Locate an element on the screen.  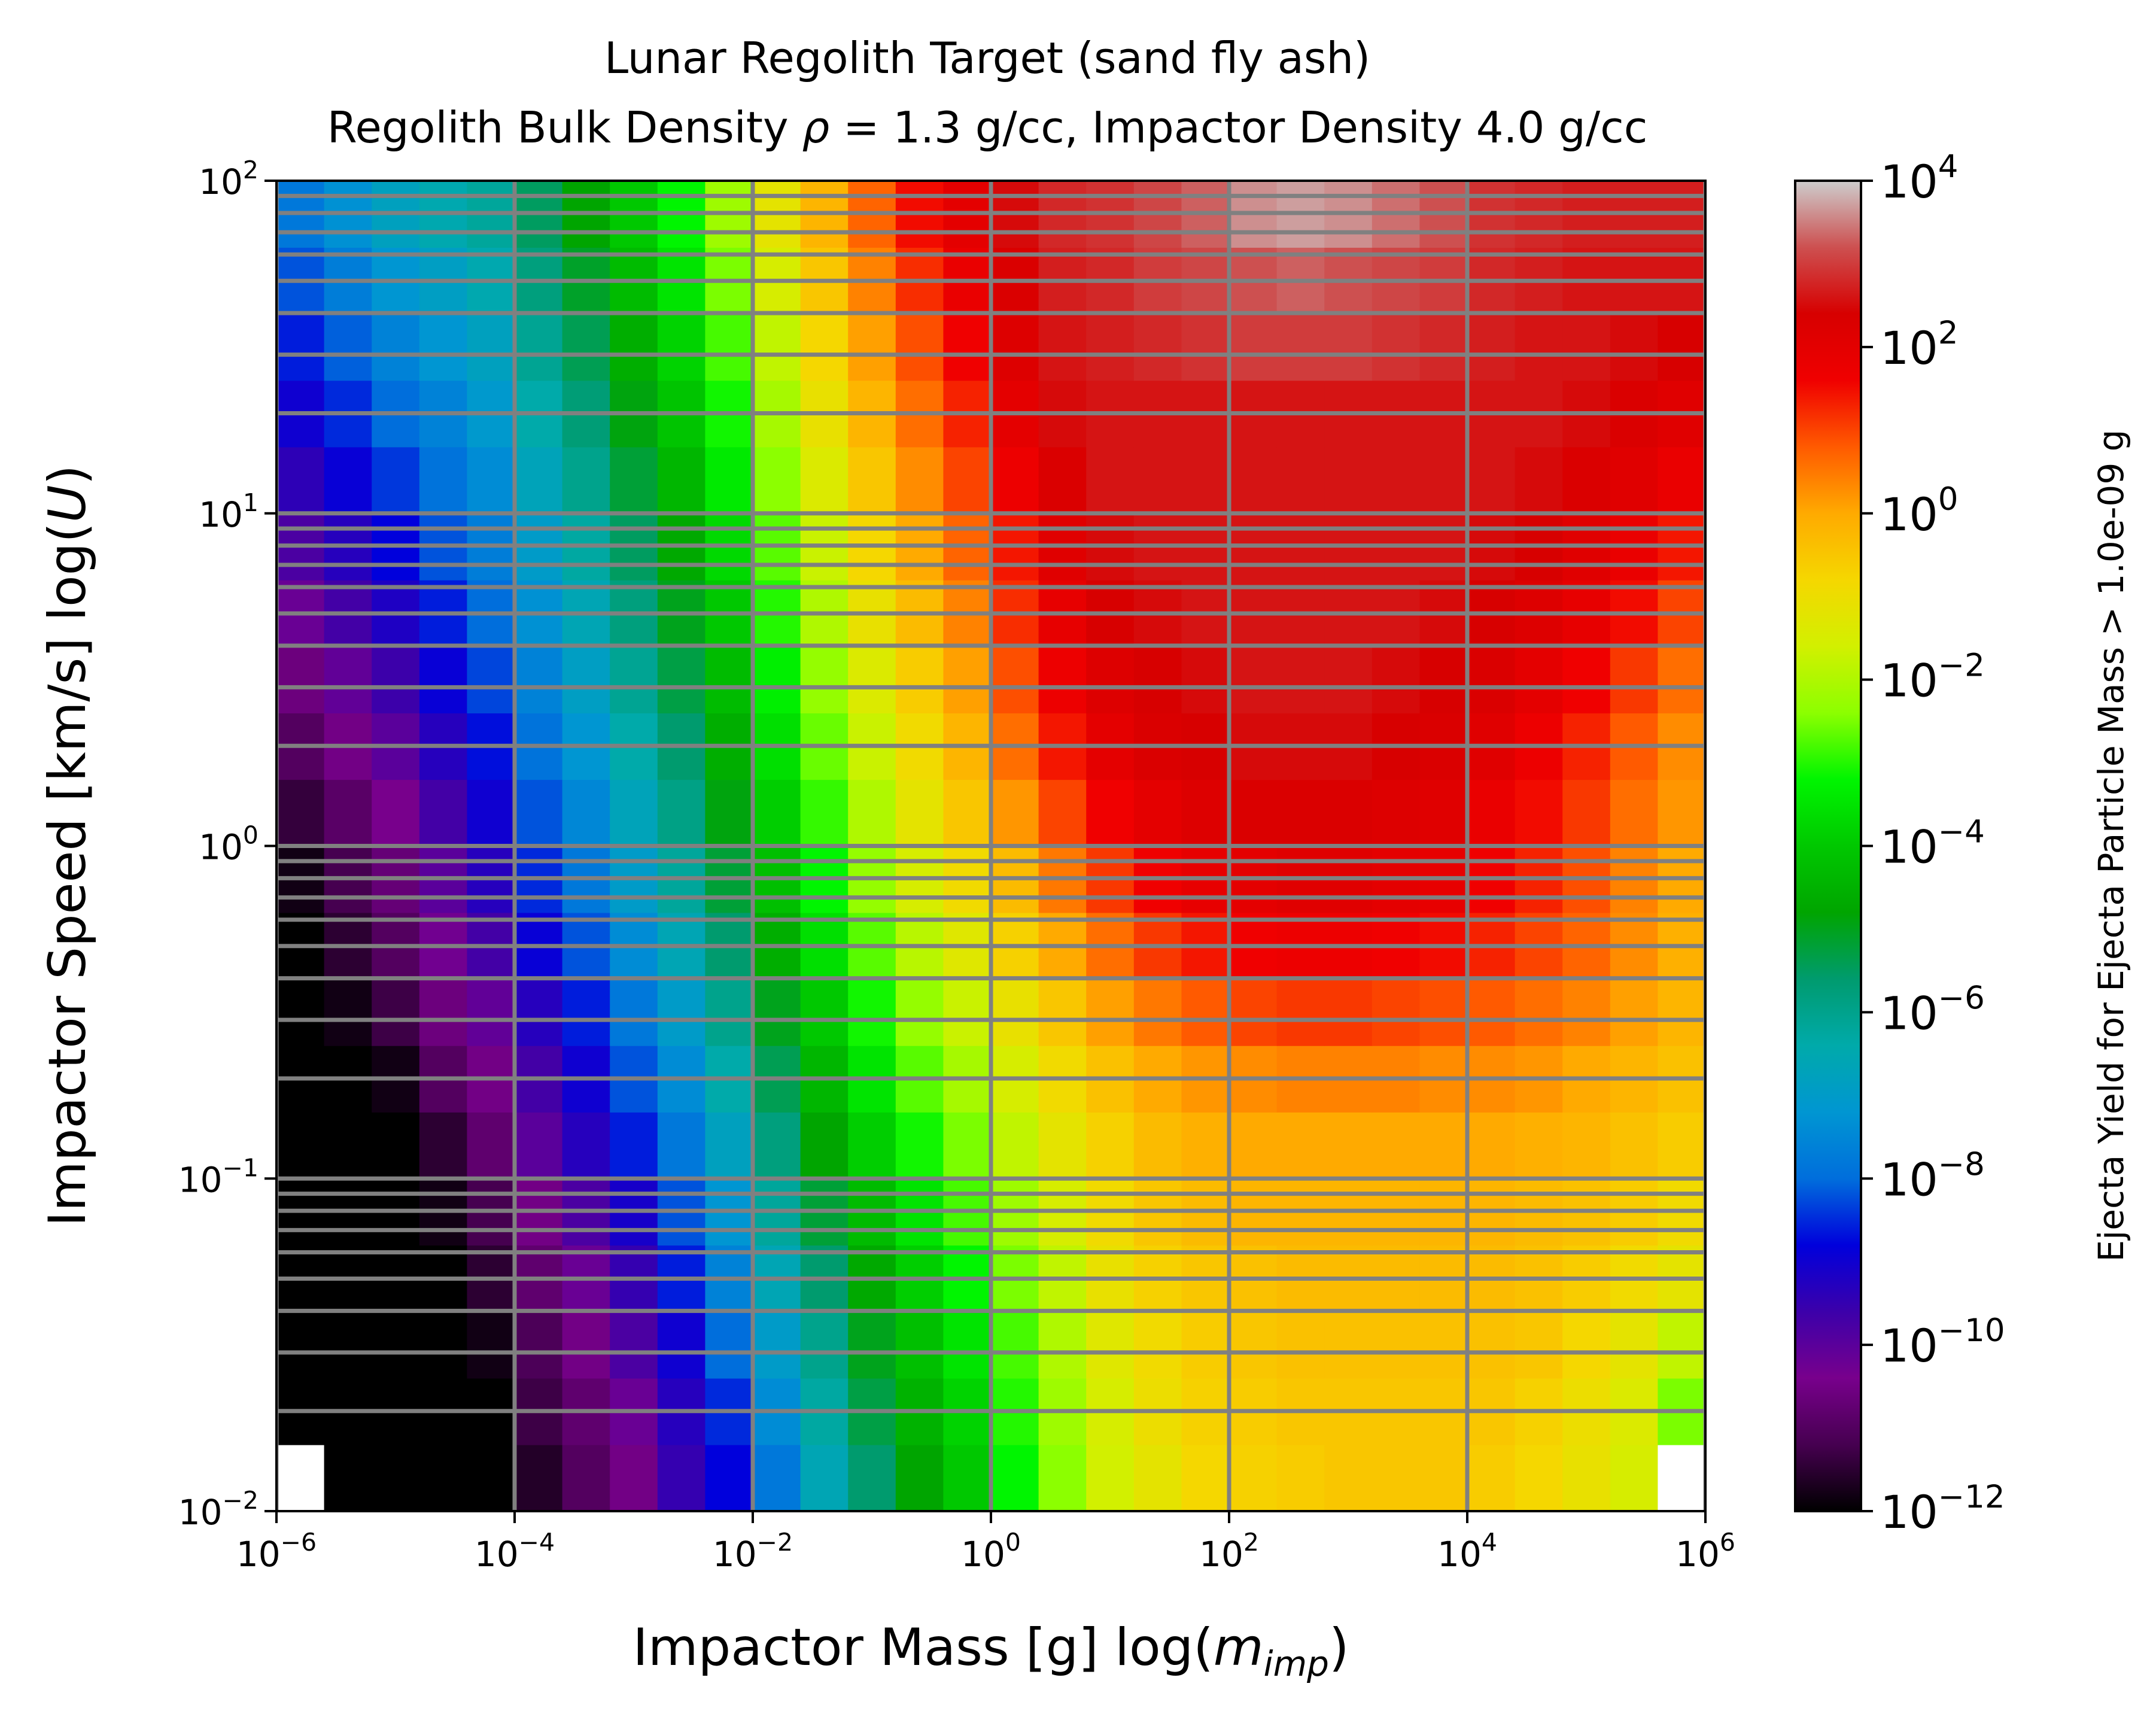
x-axis-ticks: 10⁻⁶ 10⁻⁴ 10⁻² 10⁰ 10² 10⁴ 10⁶ is located at coordinates (985, 1543).